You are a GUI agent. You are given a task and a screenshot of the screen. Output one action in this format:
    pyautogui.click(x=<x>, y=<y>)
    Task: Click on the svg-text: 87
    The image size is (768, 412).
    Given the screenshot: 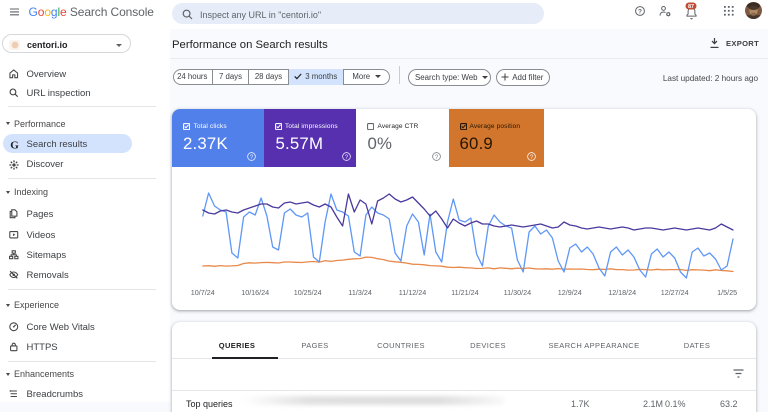 What is the action you would take?
    pyautogui.click(x=691, y=7)
    